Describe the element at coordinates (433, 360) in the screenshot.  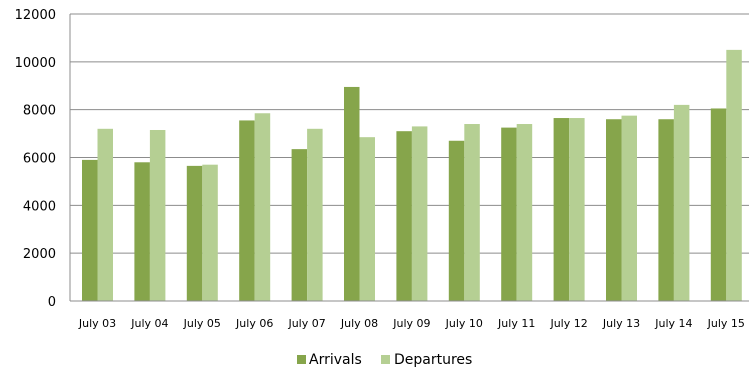
I see `legend-label: Departures` at that location.